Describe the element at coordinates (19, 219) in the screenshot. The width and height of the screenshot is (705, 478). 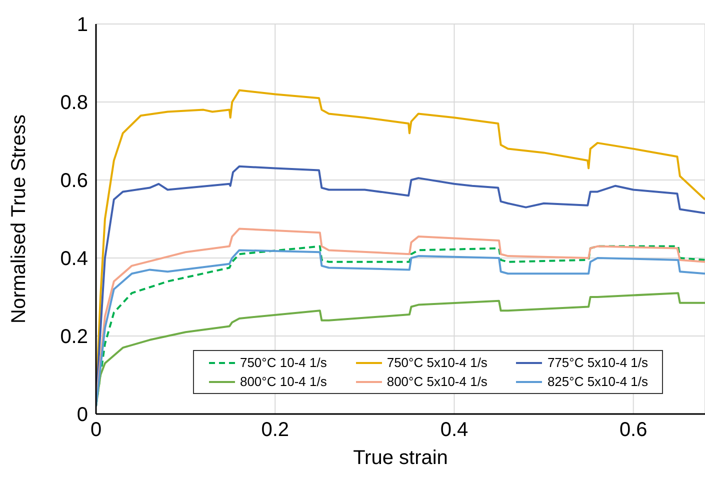
I see `y-axis-title: Normalised True Stress` at that location.